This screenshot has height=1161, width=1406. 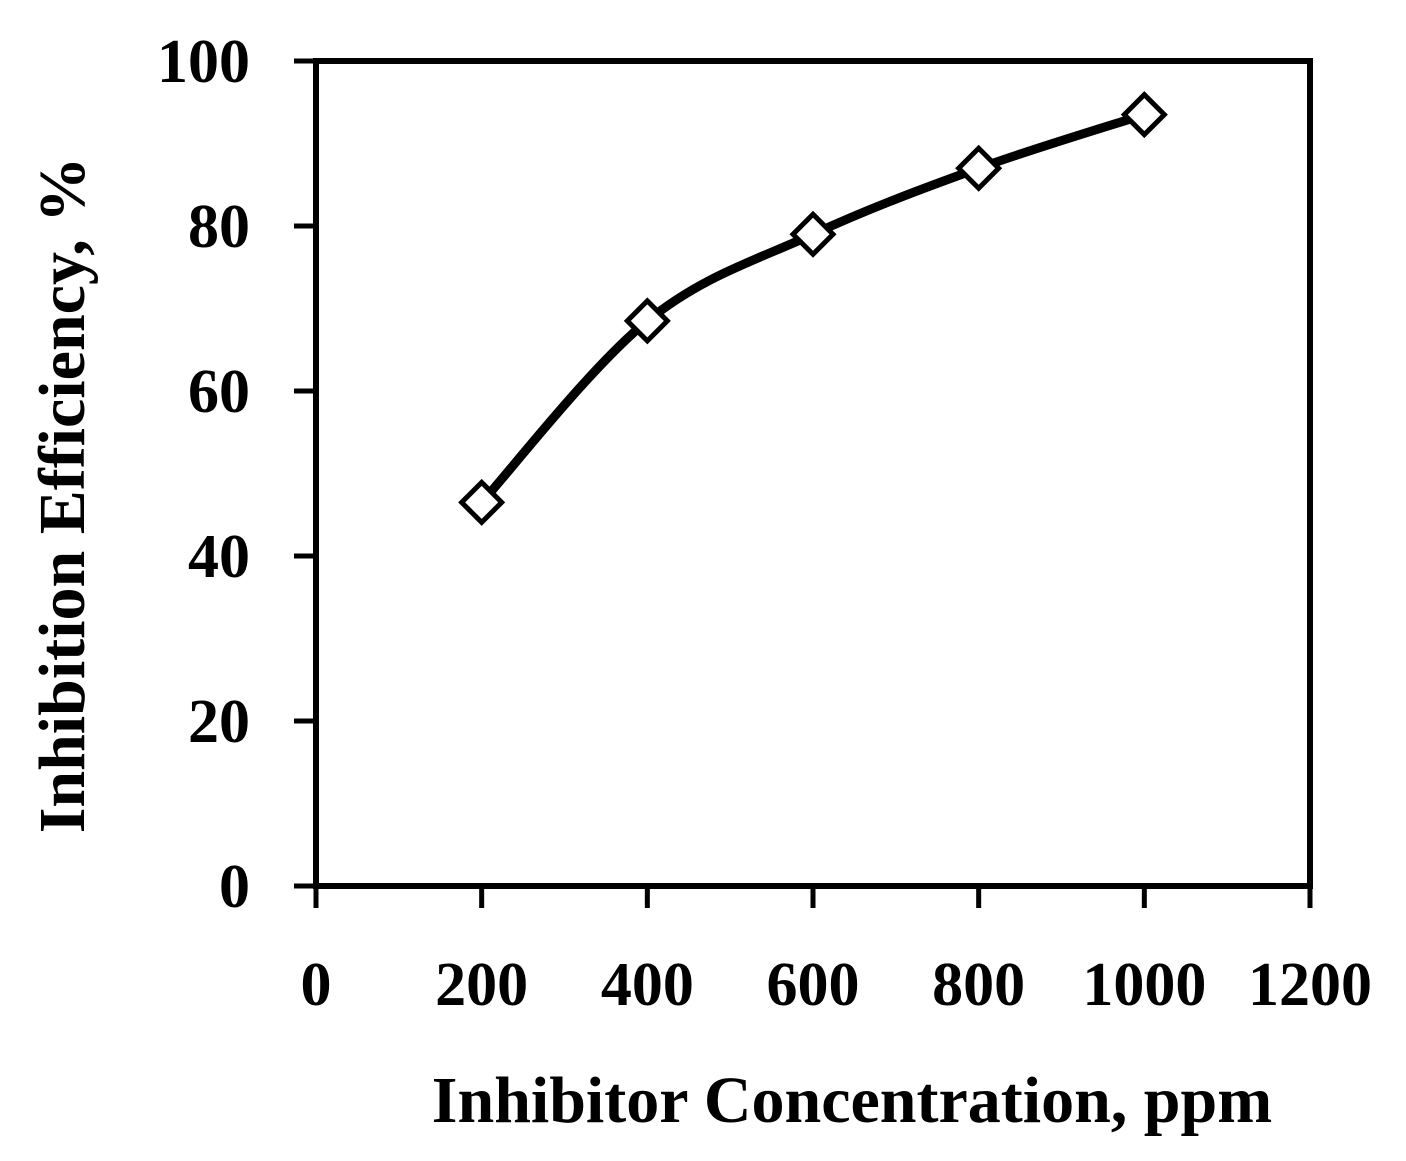 What do you see at coordinates (978, 985) in the screenshot?
I see `x-tick-label: 800` at bounding box center [978, 985].